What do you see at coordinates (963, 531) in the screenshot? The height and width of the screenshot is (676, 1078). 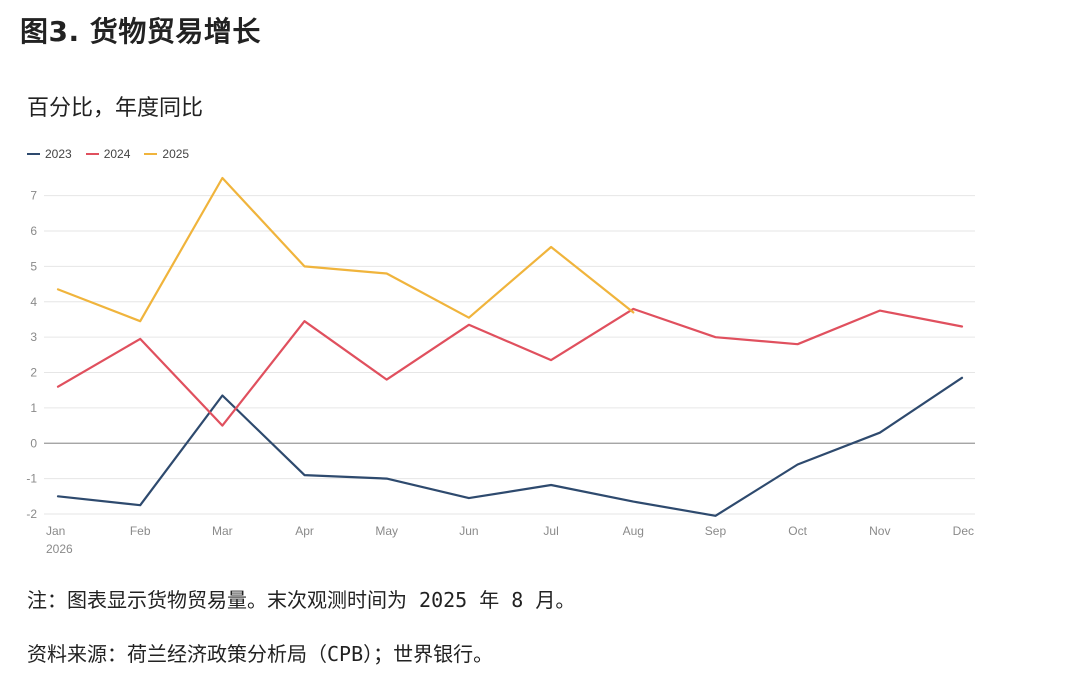 I see `x-tick-label: Dec` at bounding box center [963, 531].